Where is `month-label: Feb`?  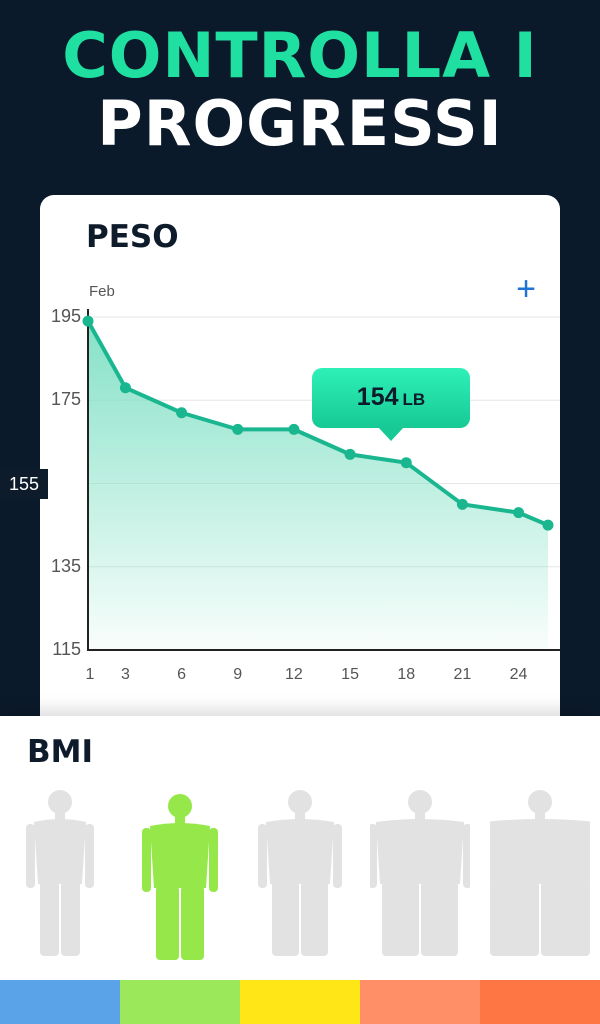
month-label: Feb is located at coordinates (102, 291).